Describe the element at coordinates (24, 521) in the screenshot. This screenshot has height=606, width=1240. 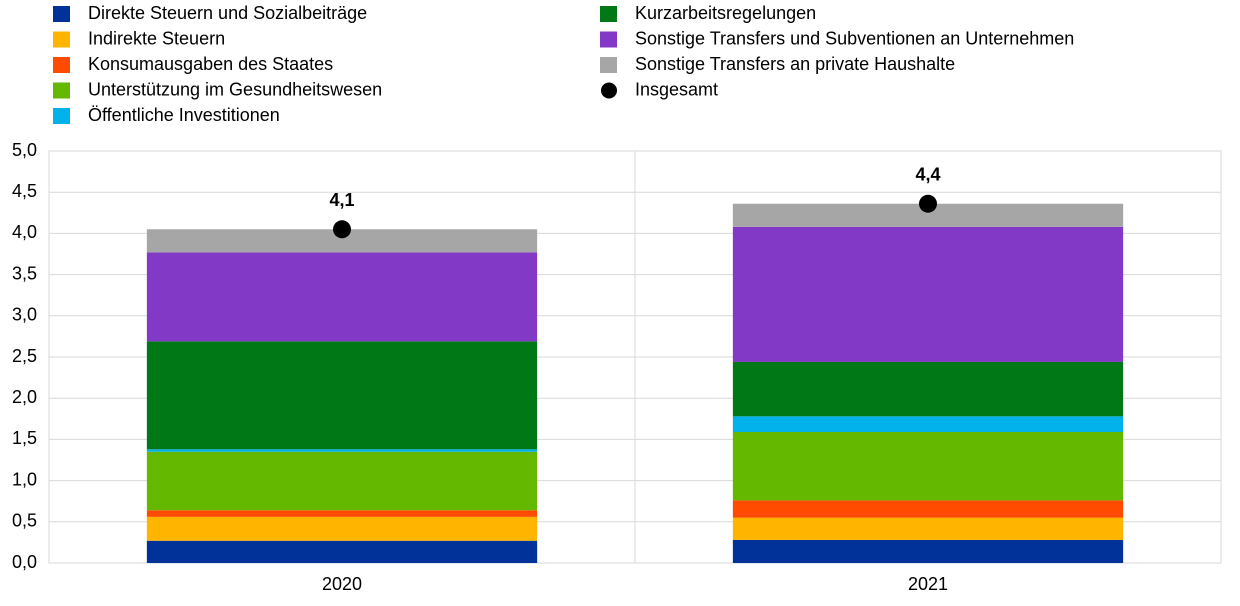
I see `y-tick-label: 0,5` at that location.